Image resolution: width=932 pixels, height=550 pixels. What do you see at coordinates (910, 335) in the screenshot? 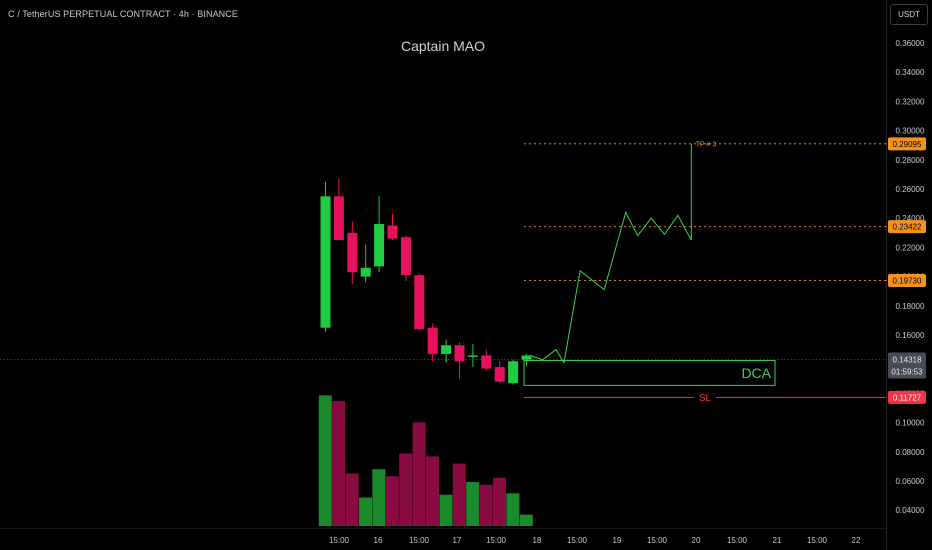
I see `price-tick-label: 0.16000` at bounding box center [910, 335].